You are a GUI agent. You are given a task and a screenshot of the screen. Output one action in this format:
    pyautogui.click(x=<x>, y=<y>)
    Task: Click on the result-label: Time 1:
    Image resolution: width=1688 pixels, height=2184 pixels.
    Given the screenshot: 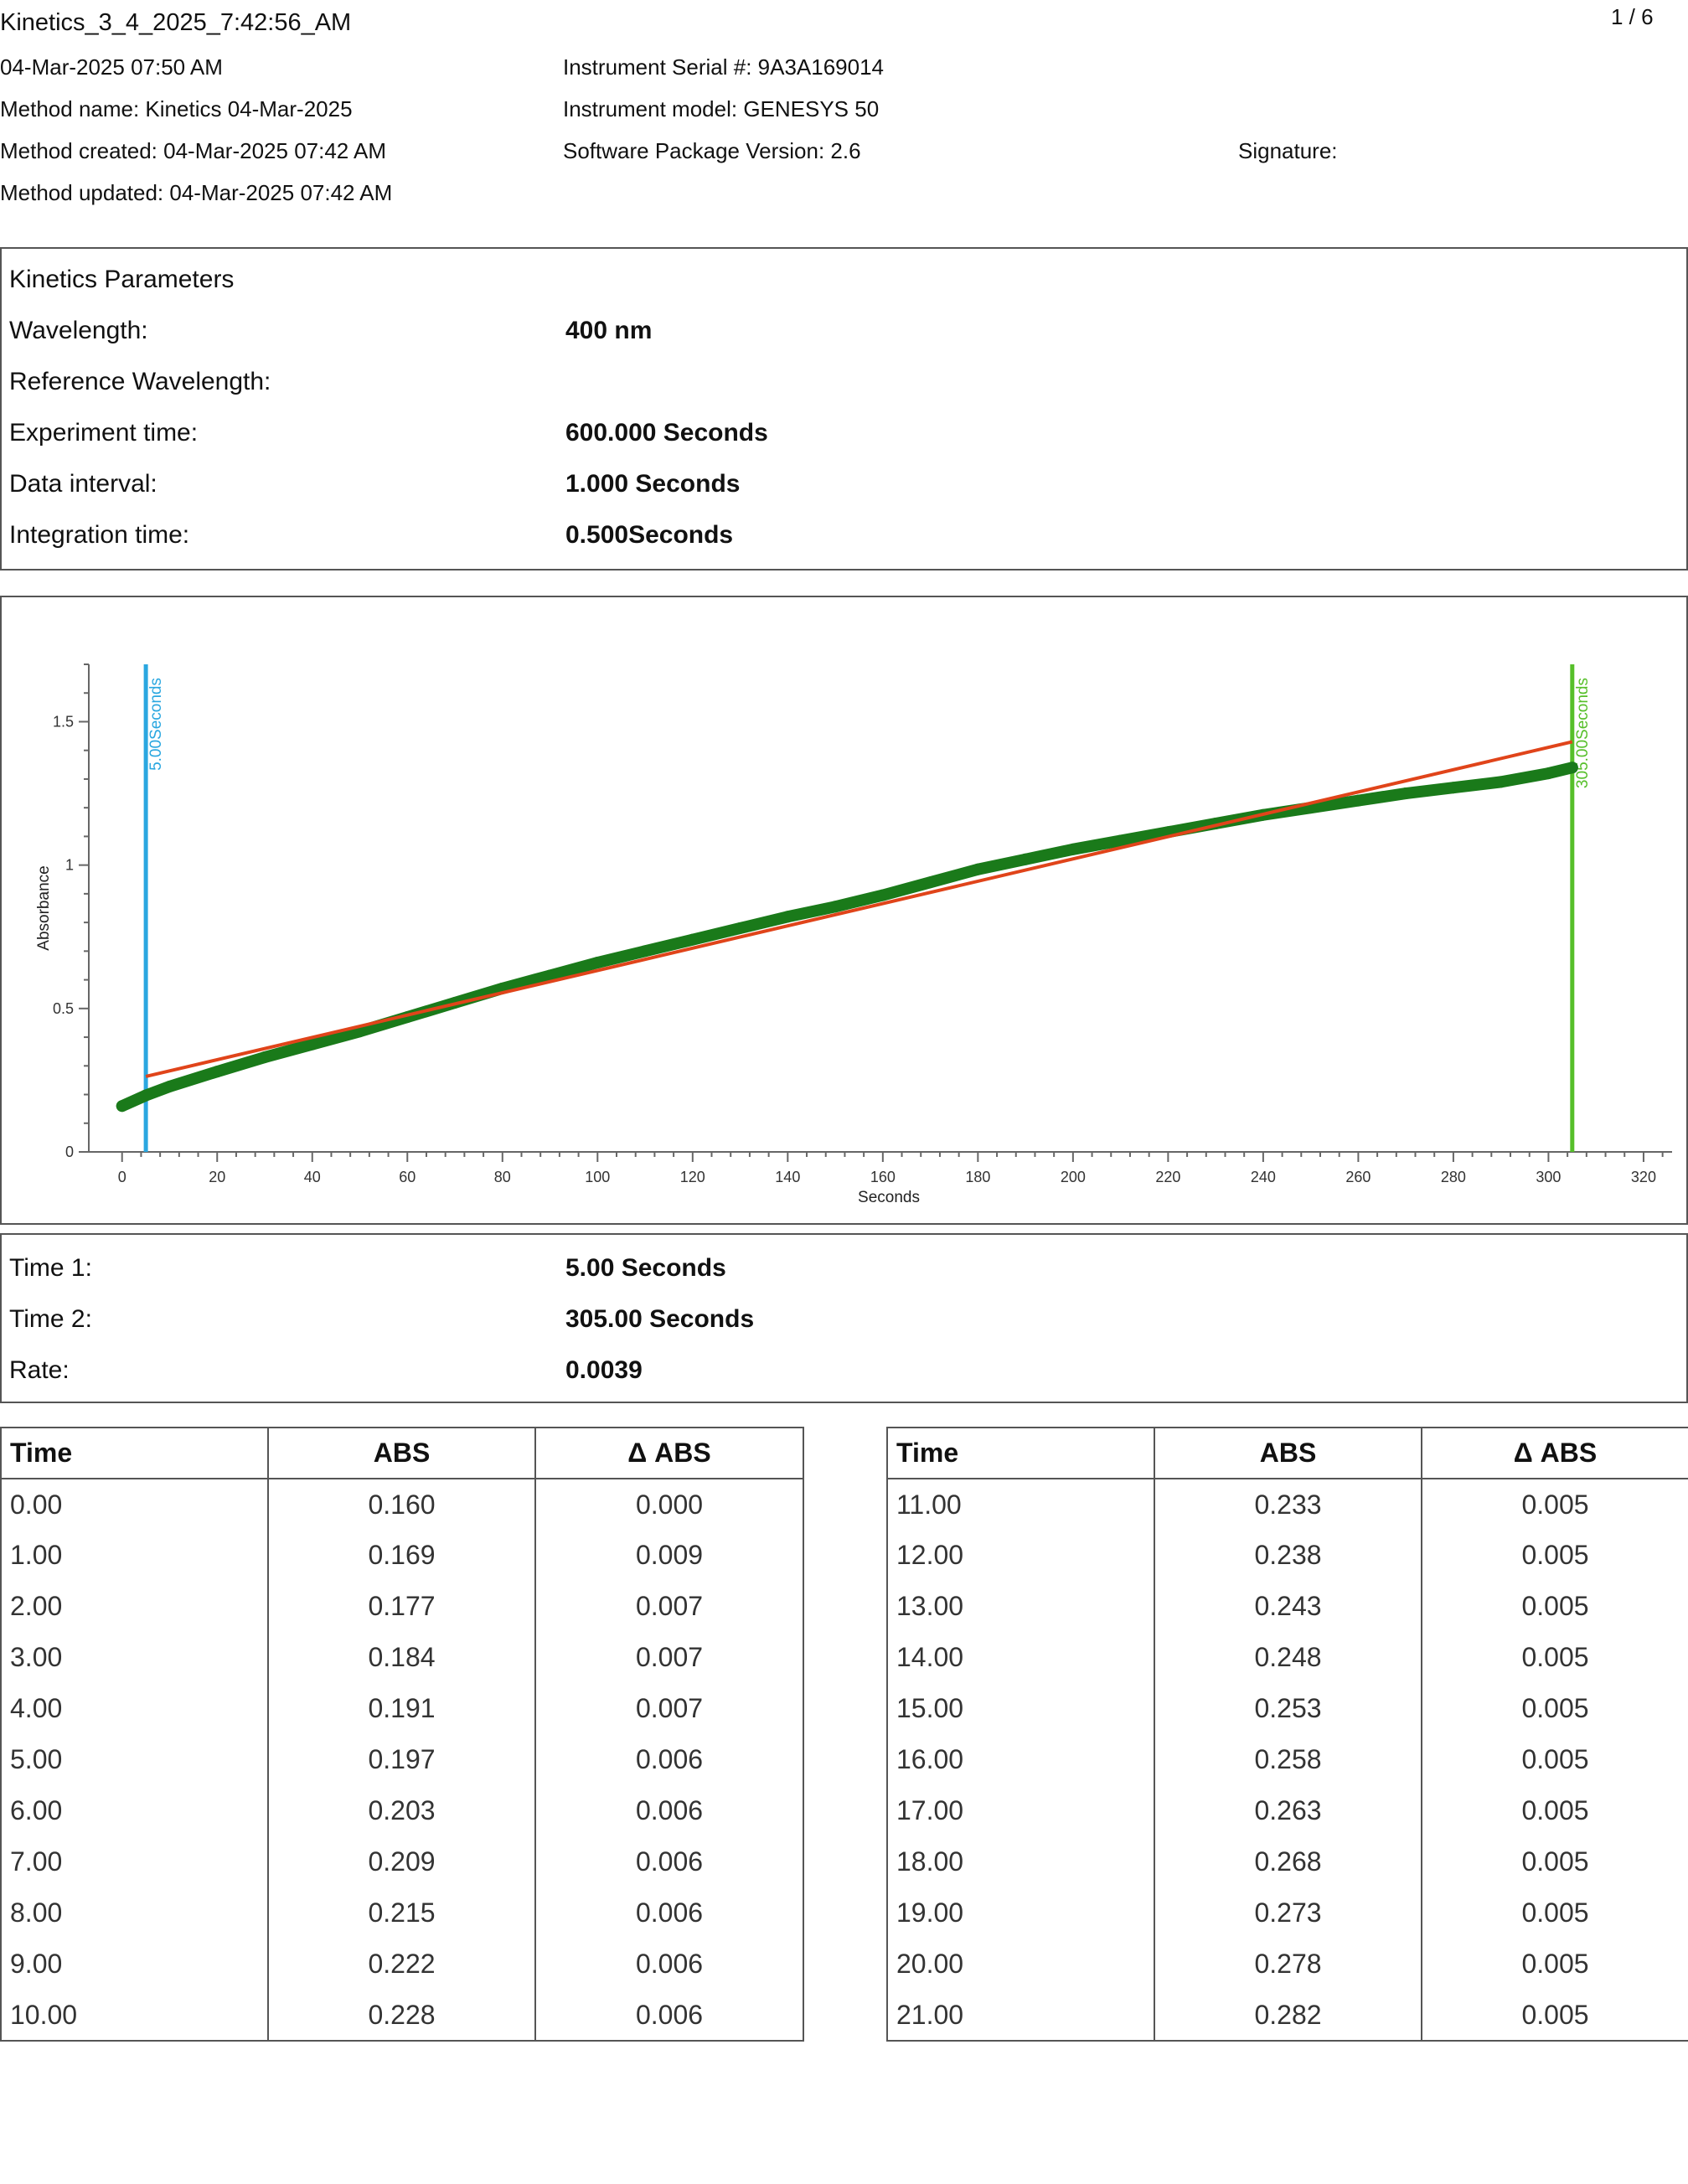 What is the action you would take?
    pyautogui.click(x=50, y=1268)
    